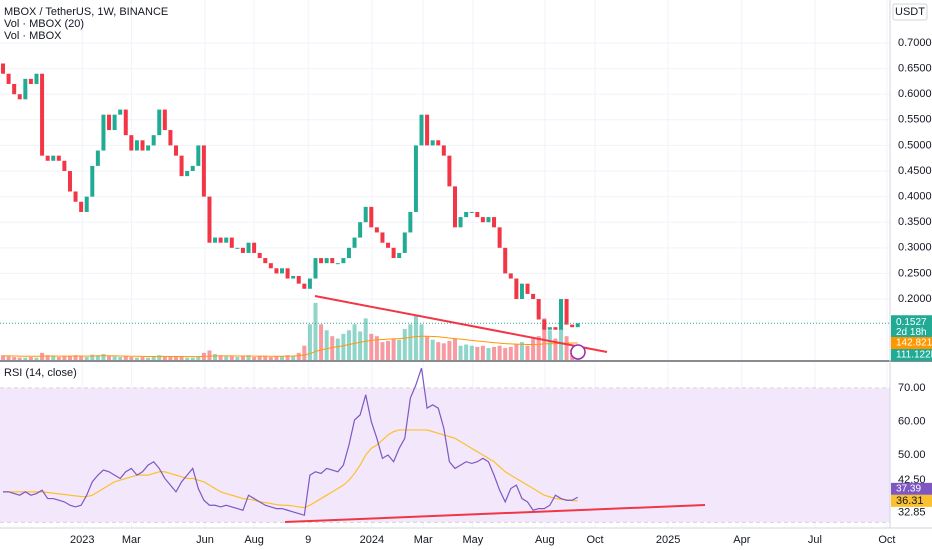 Image resolution: width=932 pixels, height=550 pixels. What do you see at coordinates (911, 355) in the screenshot?
I see `volume-badge` at bounding box center [911, 355].